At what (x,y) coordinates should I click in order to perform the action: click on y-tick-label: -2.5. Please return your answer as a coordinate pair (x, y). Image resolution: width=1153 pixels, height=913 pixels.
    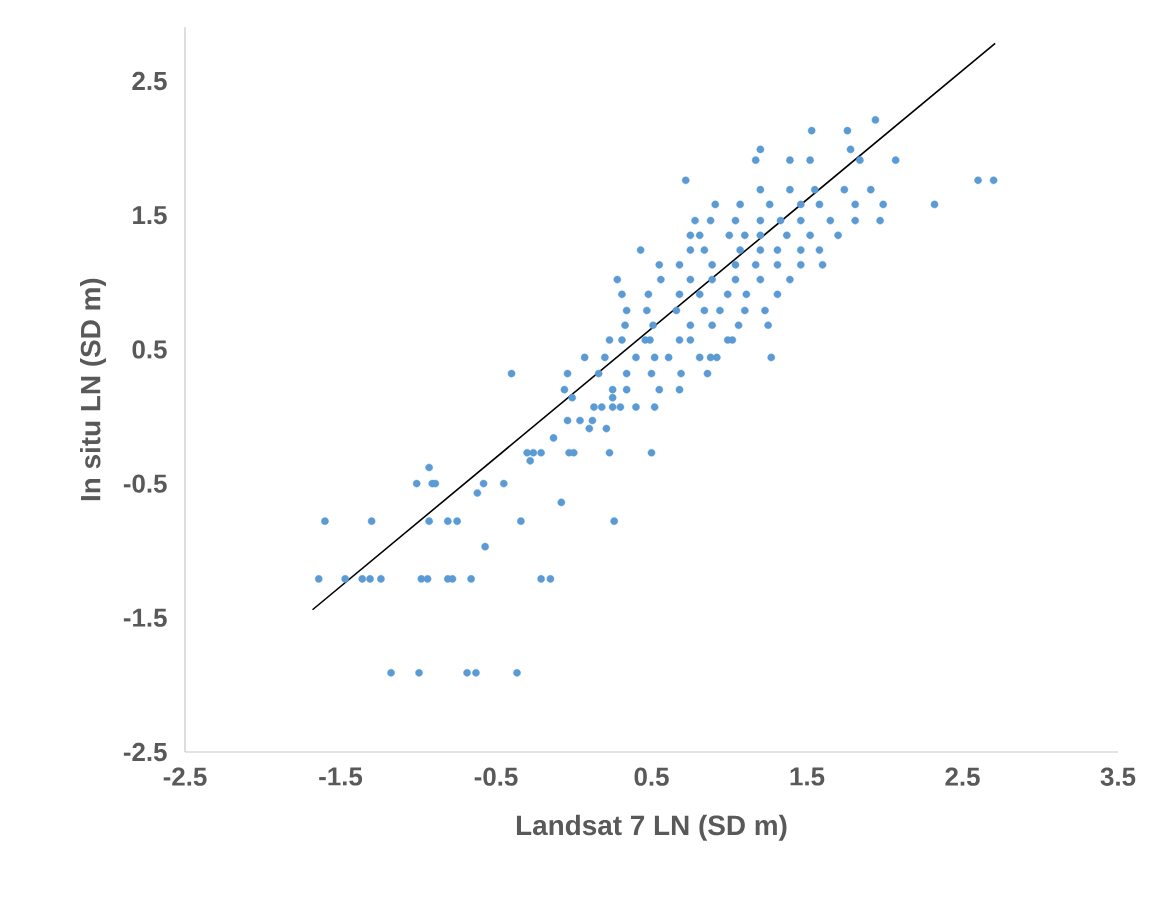
    Looking at the image, I should click on (145, 752).